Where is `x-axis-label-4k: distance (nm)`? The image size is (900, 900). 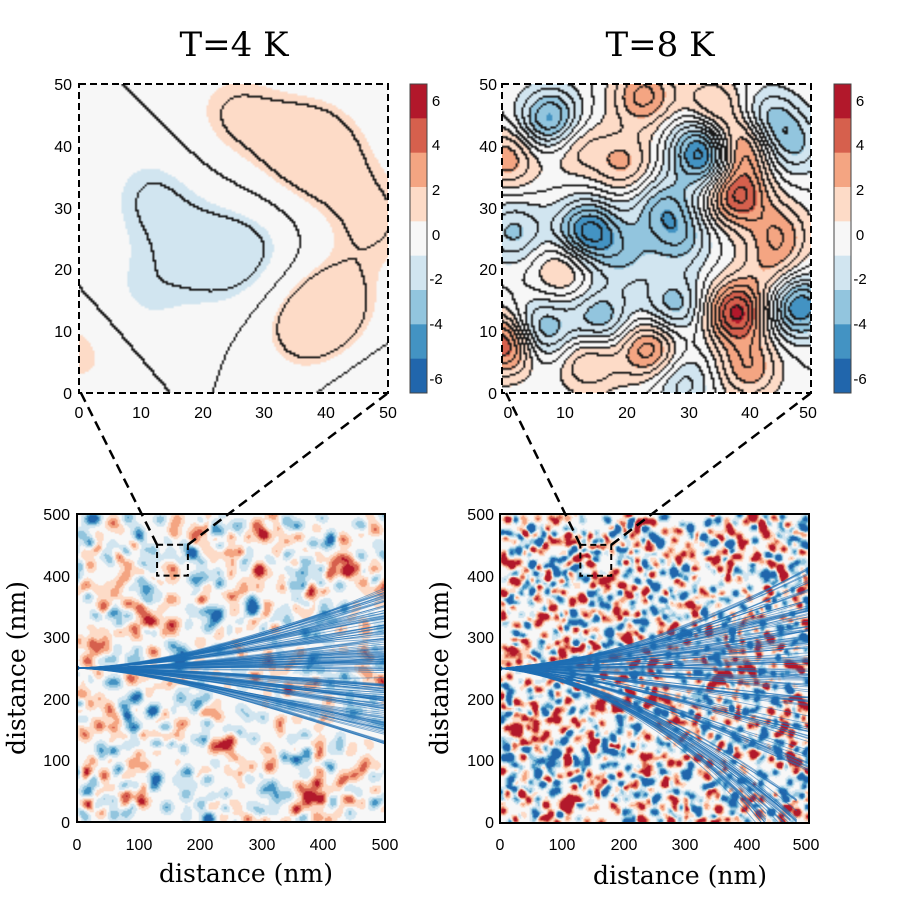 x-axis-label-4k: distance (nm) is located at coordinates (246, 873).